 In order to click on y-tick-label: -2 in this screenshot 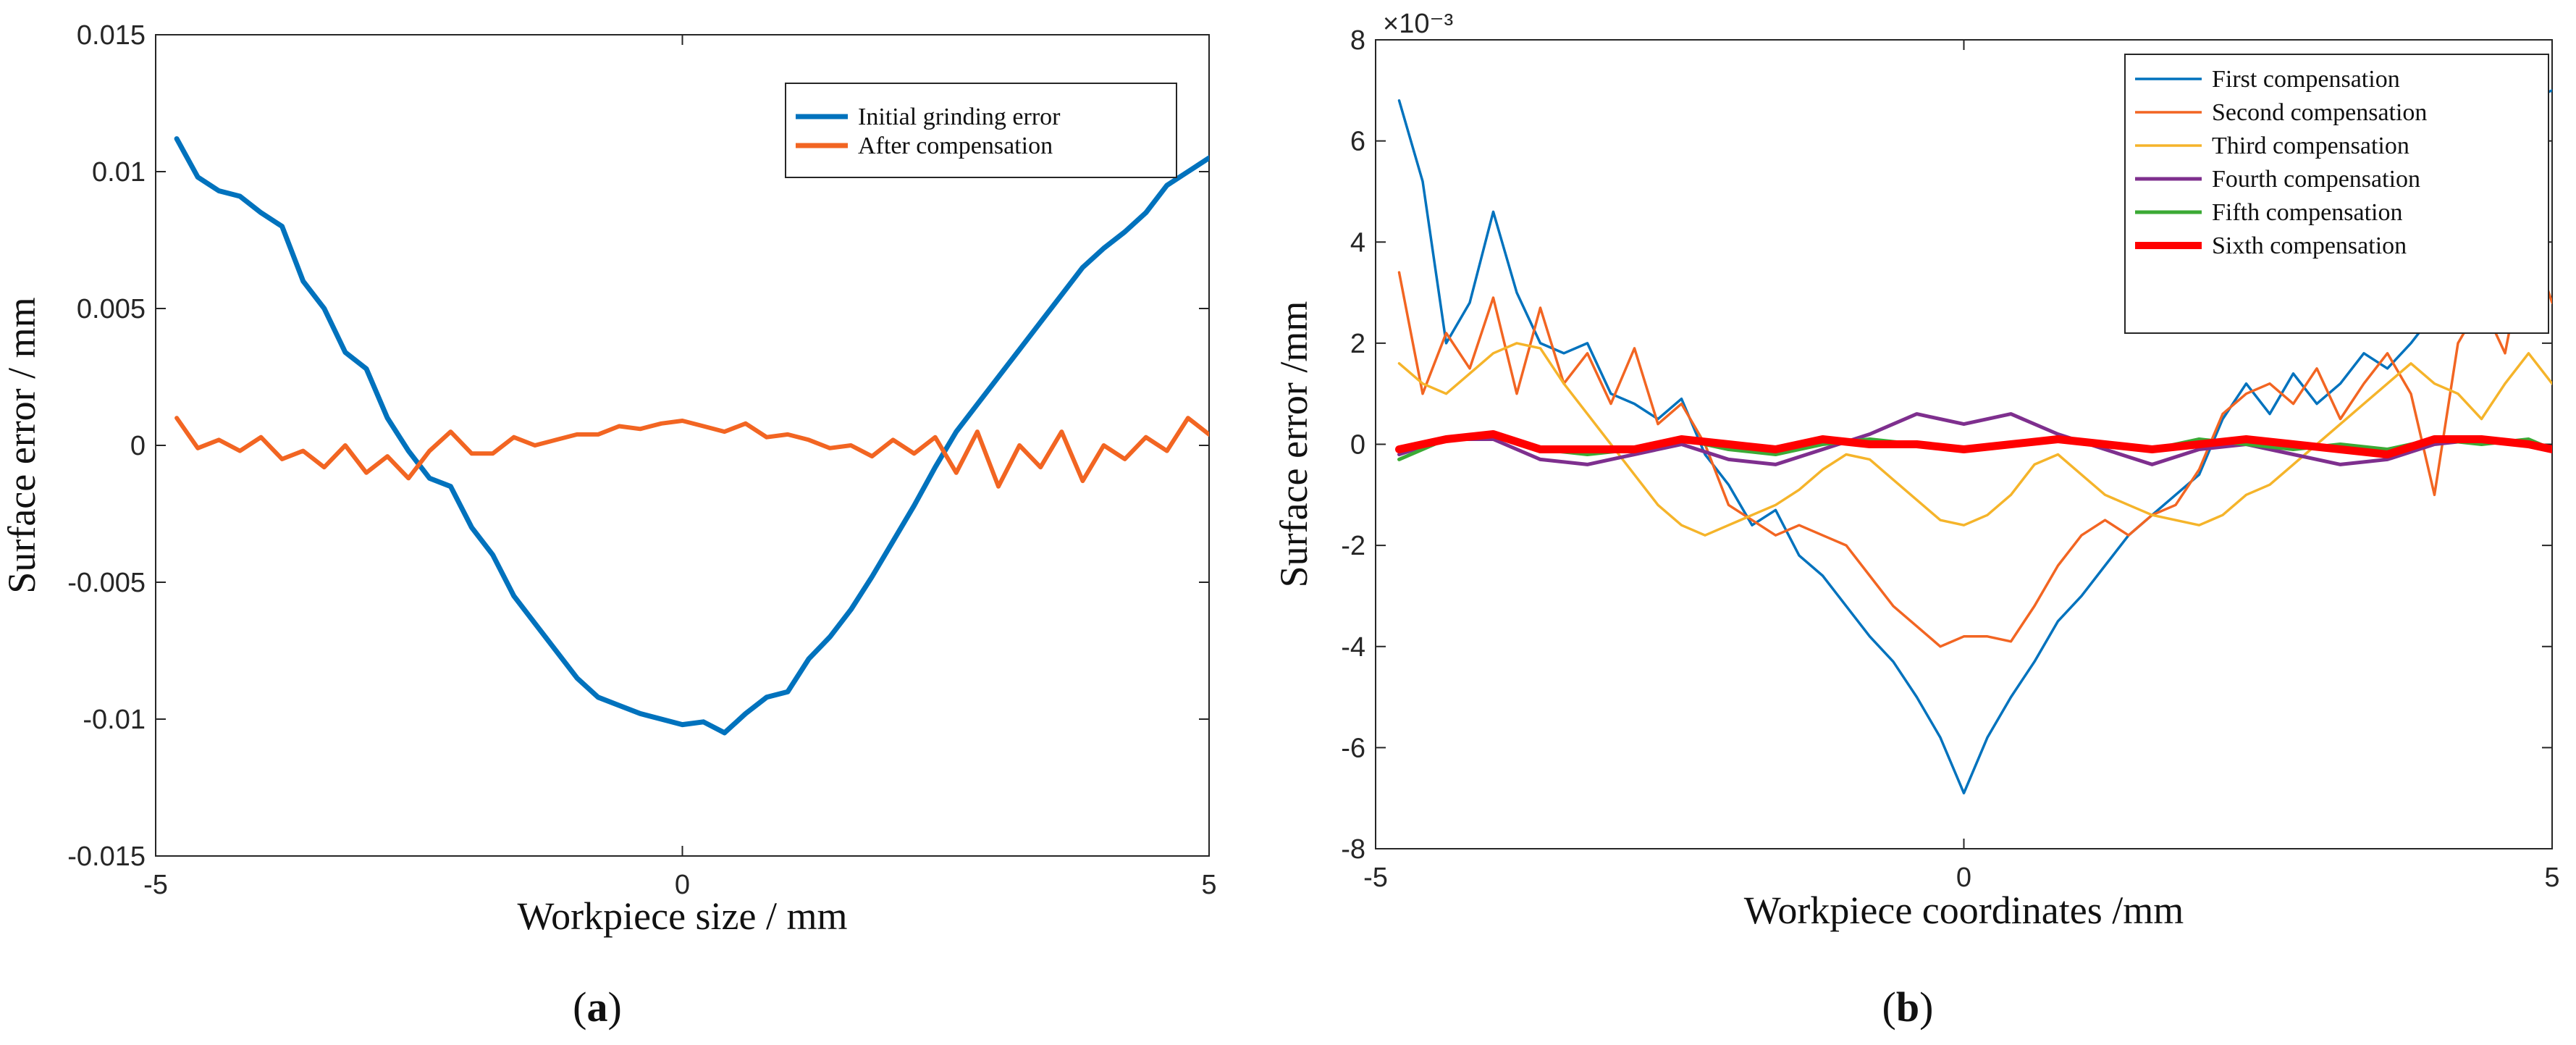, I will do `click(1353, 546)`.